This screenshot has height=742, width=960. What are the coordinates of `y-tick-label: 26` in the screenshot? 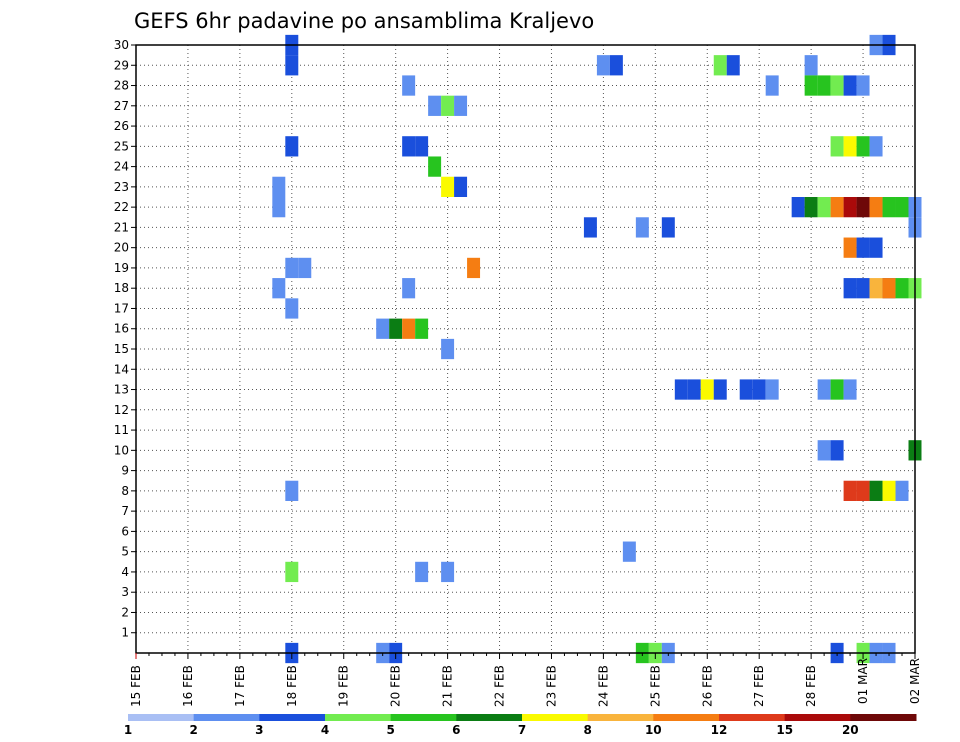 It's located at (121, 126).